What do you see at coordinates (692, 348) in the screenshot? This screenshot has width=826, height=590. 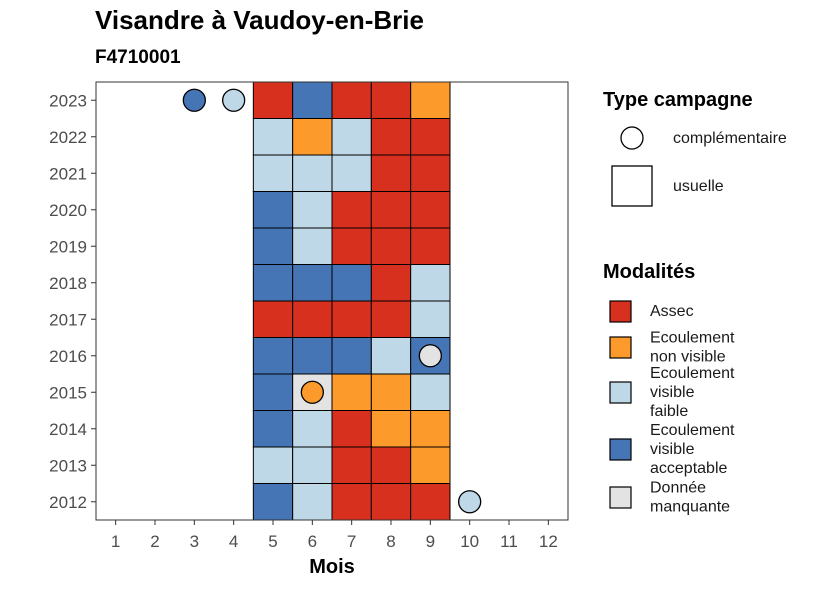 I see `legend-modalite-label: Ecoulement non visible` at bounding box center [692, 348].